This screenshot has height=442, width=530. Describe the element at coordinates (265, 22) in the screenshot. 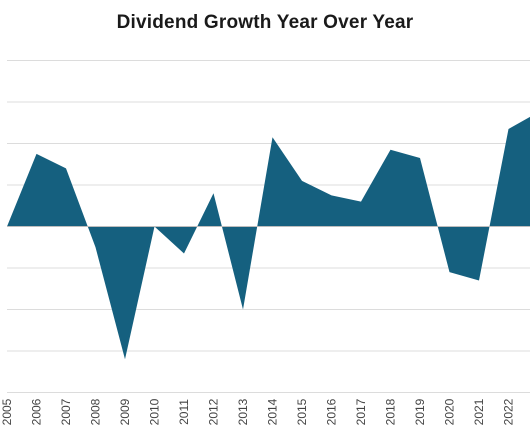

I see `chart-title: Dividend Growth Year Over Year` at that location.